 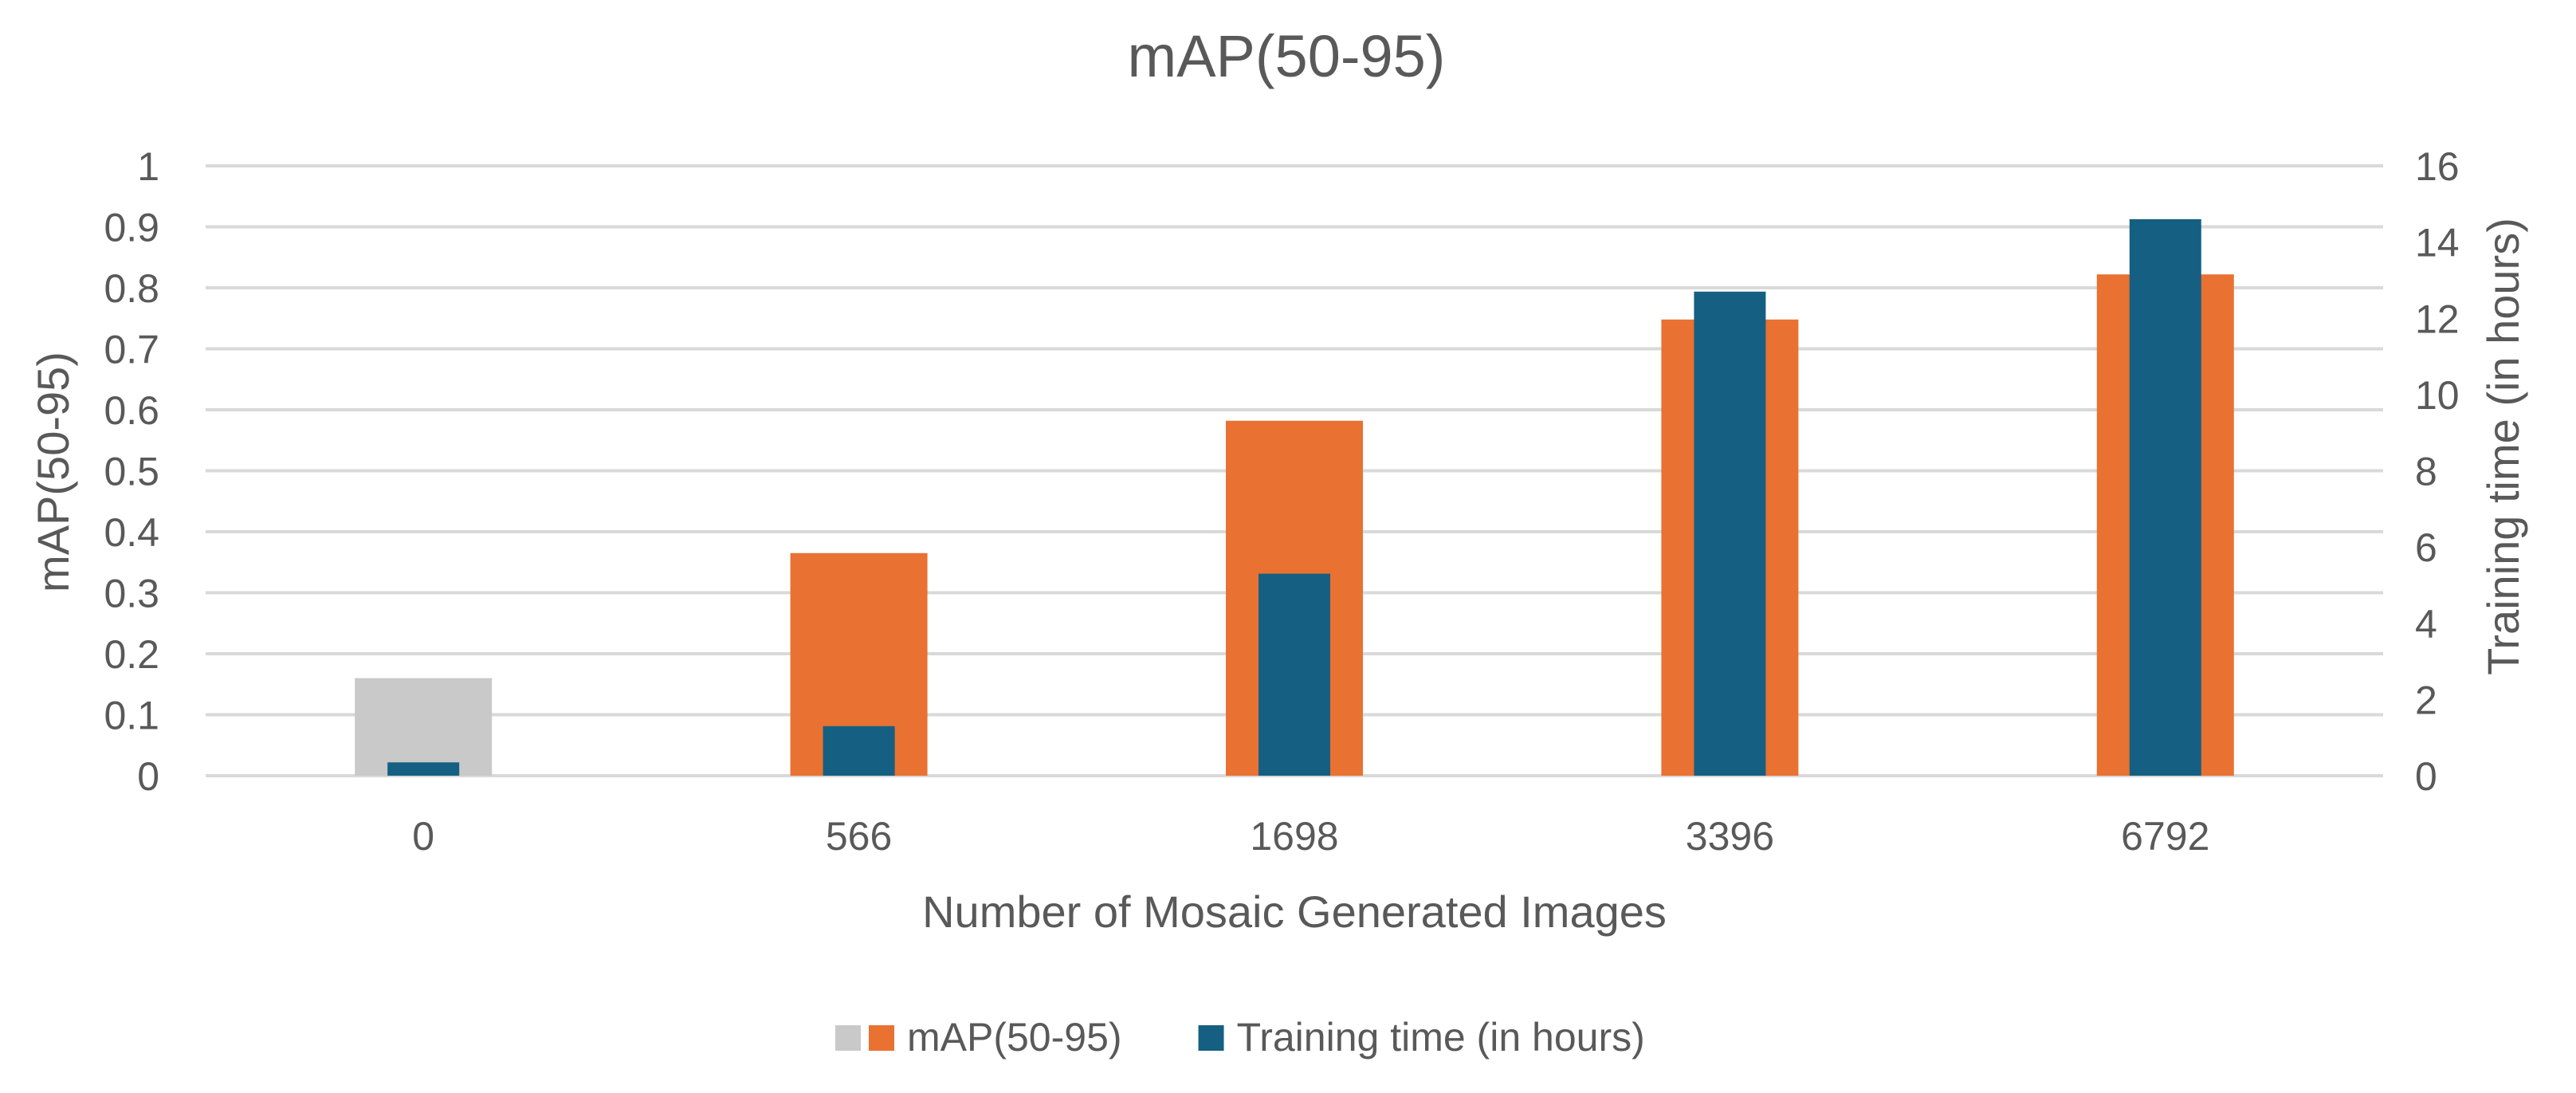 What do you see at coordinates (131, 594) in the screenshot?
I see `y-tick-label: 0.3` at bounding box center [131, 594].